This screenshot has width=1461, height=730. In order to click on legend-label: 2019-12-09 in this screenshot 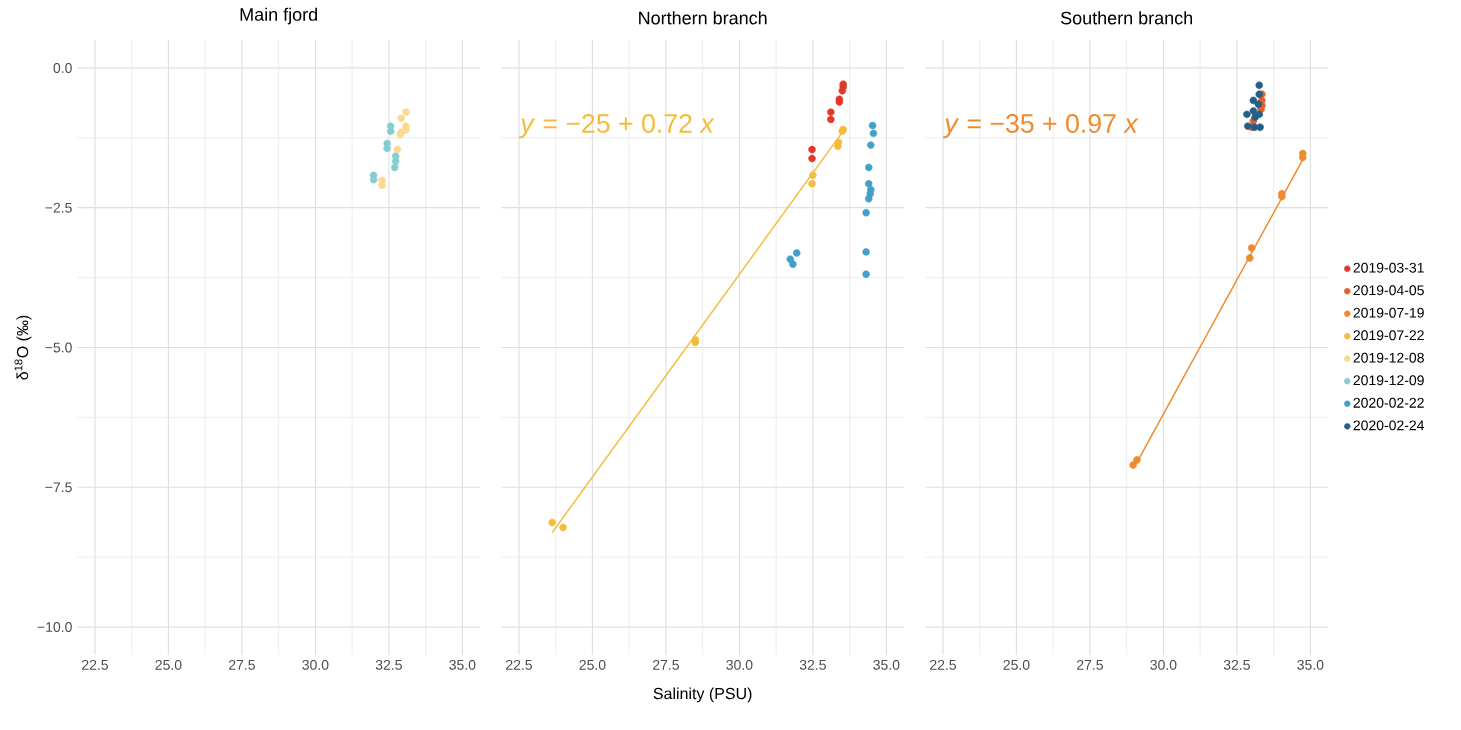, I will do `click(1388, 380)`.